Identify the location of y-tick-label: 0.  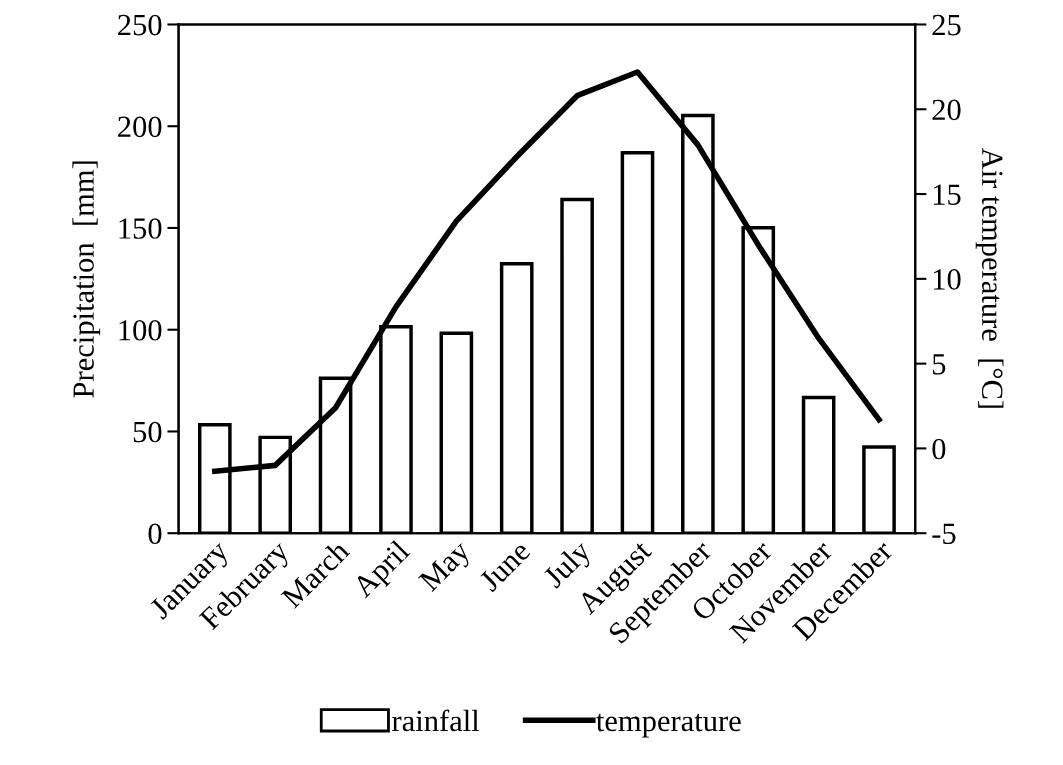
(155, 534).